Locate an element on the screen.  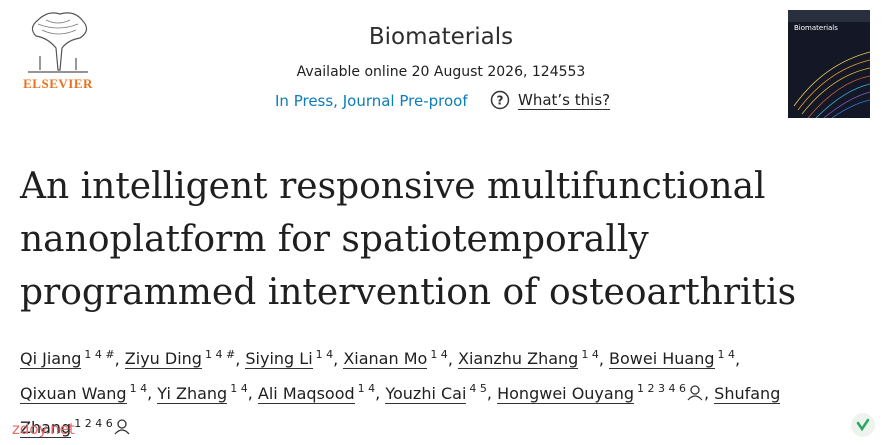
author-affiliations: 4 5 is located at coordinates (478, 389).